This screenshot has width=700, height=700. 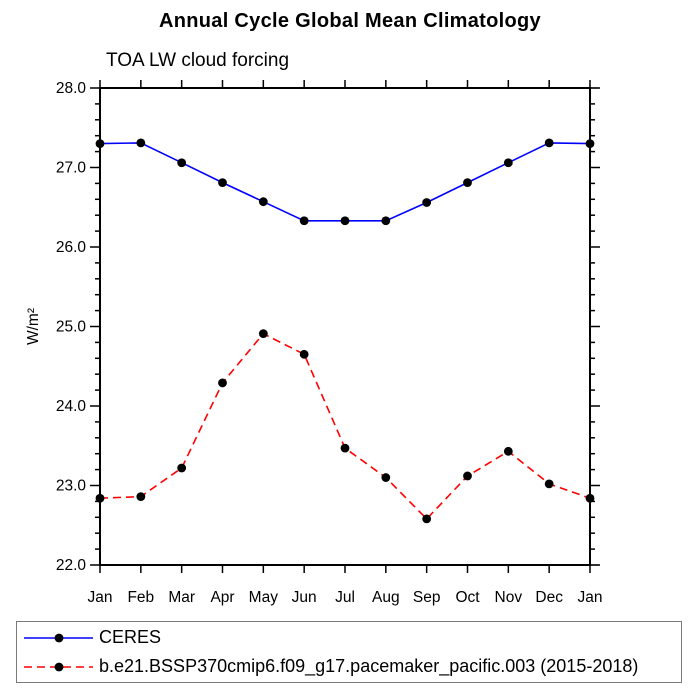 What do you see at coordinates (222, 597) in the screenshot?
I see `x-tick-label: Apr` at bounding box center [222, 597].